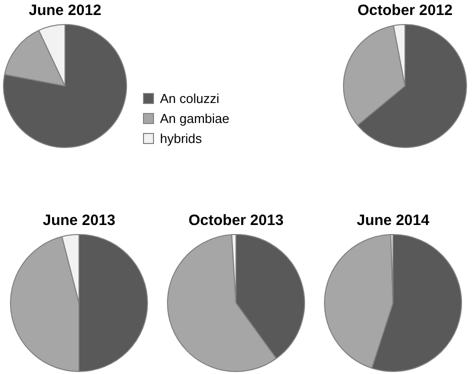 The height and width of the screenshot is (374, 472). What do you see at coordinates (195, 118) in the screenshot?
I see `legend-label: An gambiae` at bounding box center [195, 118].